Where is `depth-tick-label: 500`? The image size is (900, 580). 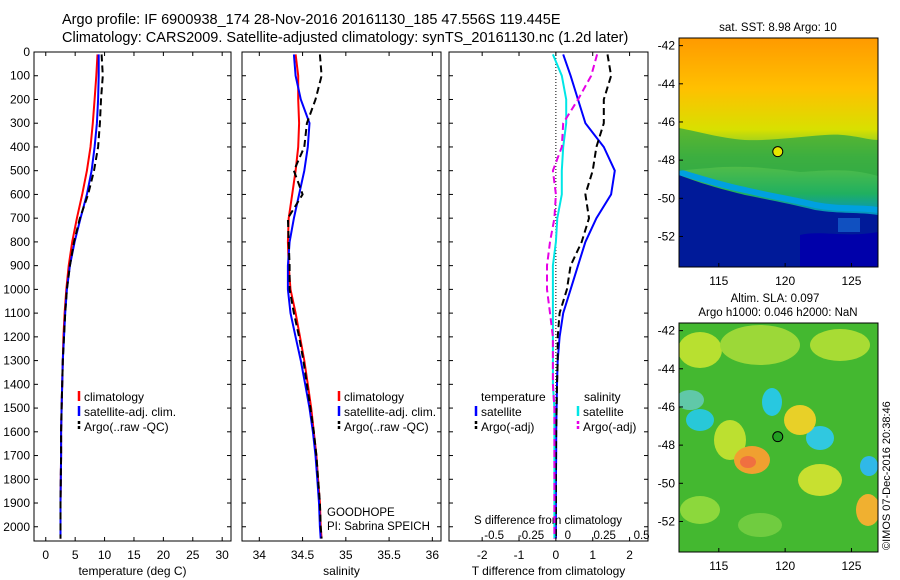 depth-tick-label: 500 is located at coordinates (20, 171).